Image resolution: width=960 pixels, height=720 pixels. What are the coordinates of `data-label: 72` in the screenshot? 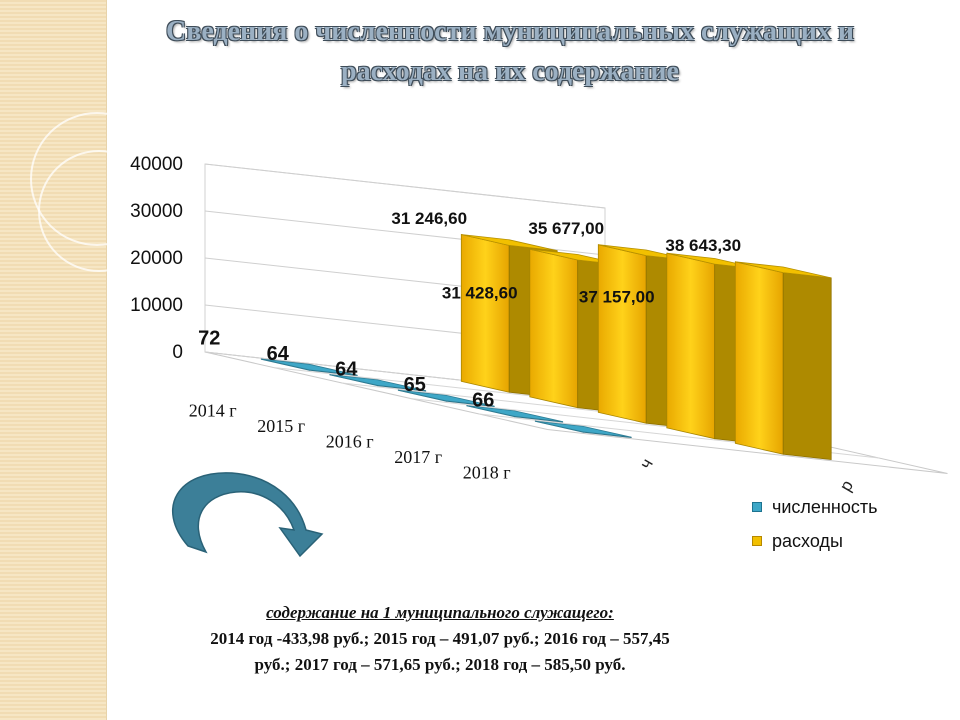 It's located at (209, 338).